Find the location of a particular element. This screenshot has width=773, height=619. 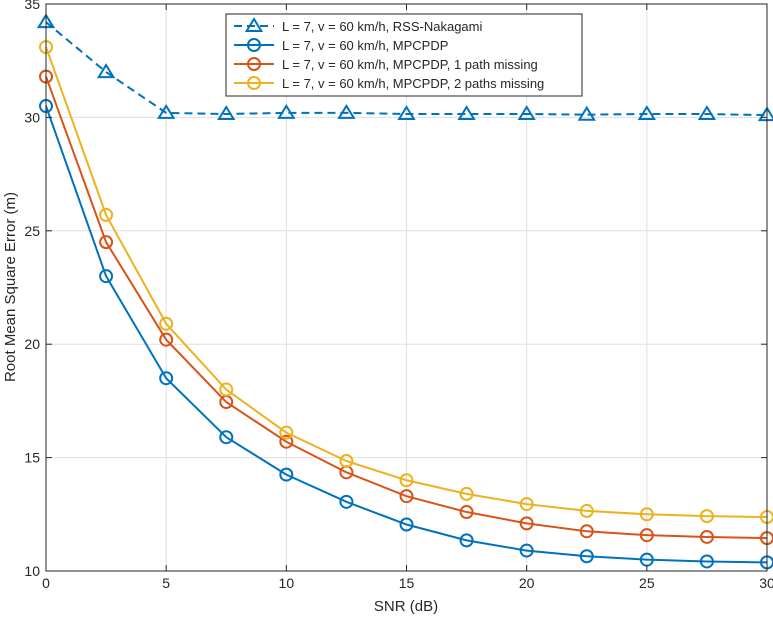

legend-label: L = 7, v = 60 km/h, MPCPDP is located at coordinates (365, 45).